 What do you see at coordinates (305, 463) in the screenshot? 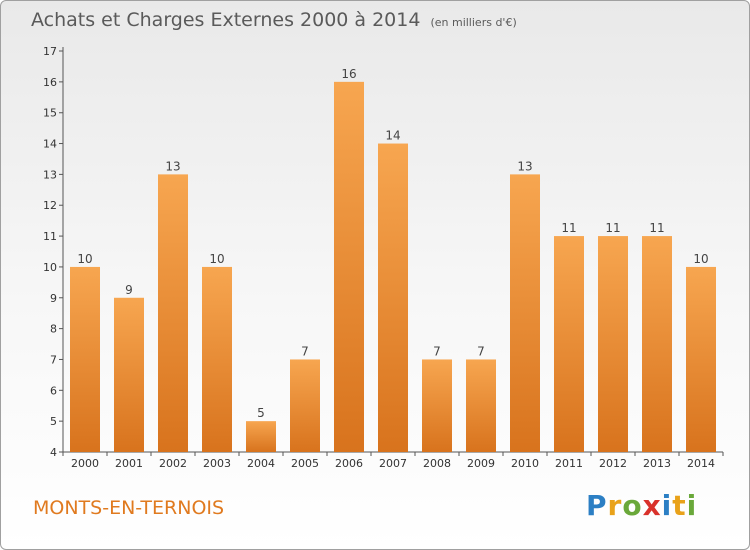
I see `x-tick-label: 2005` at bounding box center [305, 463].